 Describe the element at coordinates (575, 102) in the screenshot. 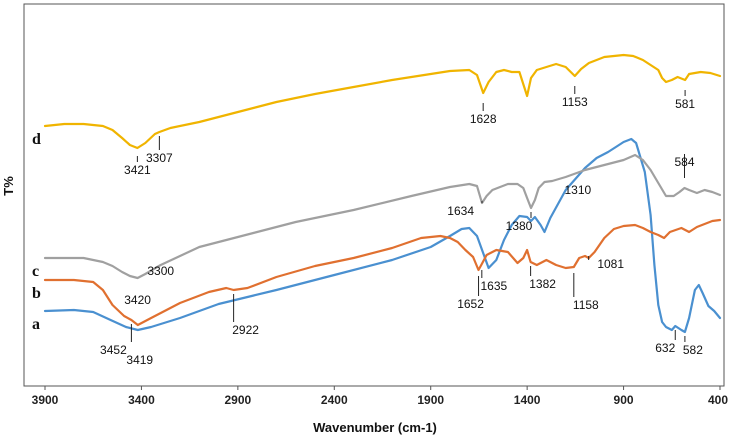

I see `annotation-label-1153: 1153` at that location.